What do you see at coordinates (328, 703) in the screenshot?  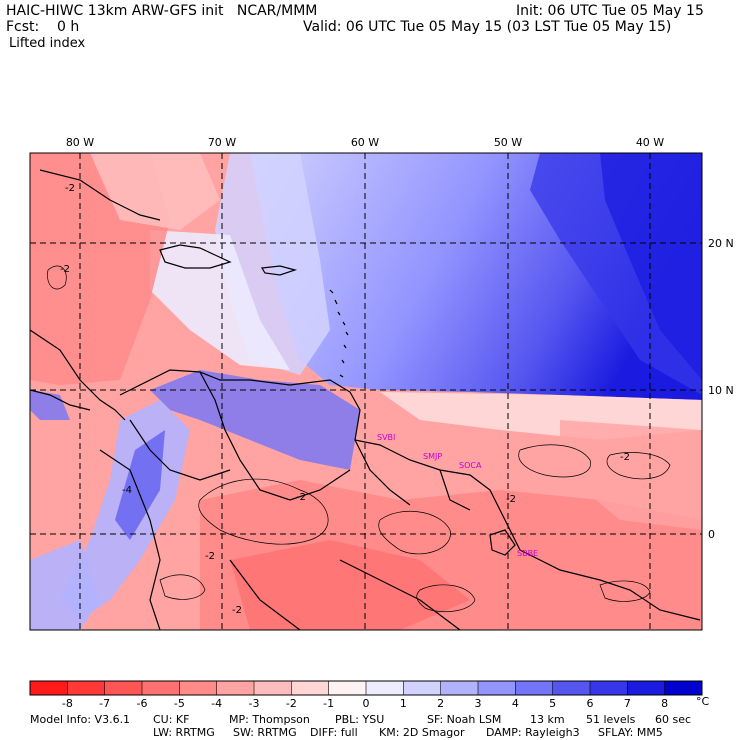 I see `colorbar-tick-label: -1` at bounding box center [328, 703].